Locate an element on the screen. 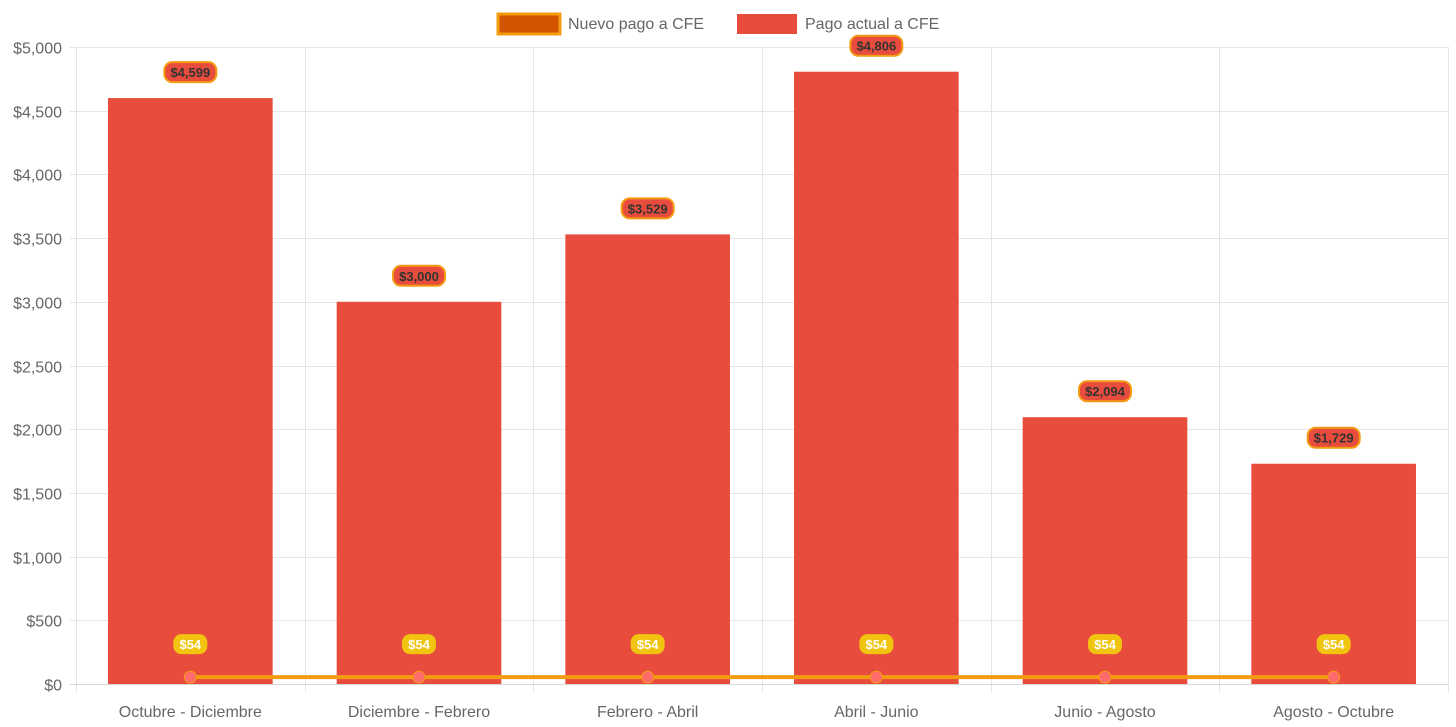  x-tick-label: Agosto - Octubre is located at coordinates (1333, 712).